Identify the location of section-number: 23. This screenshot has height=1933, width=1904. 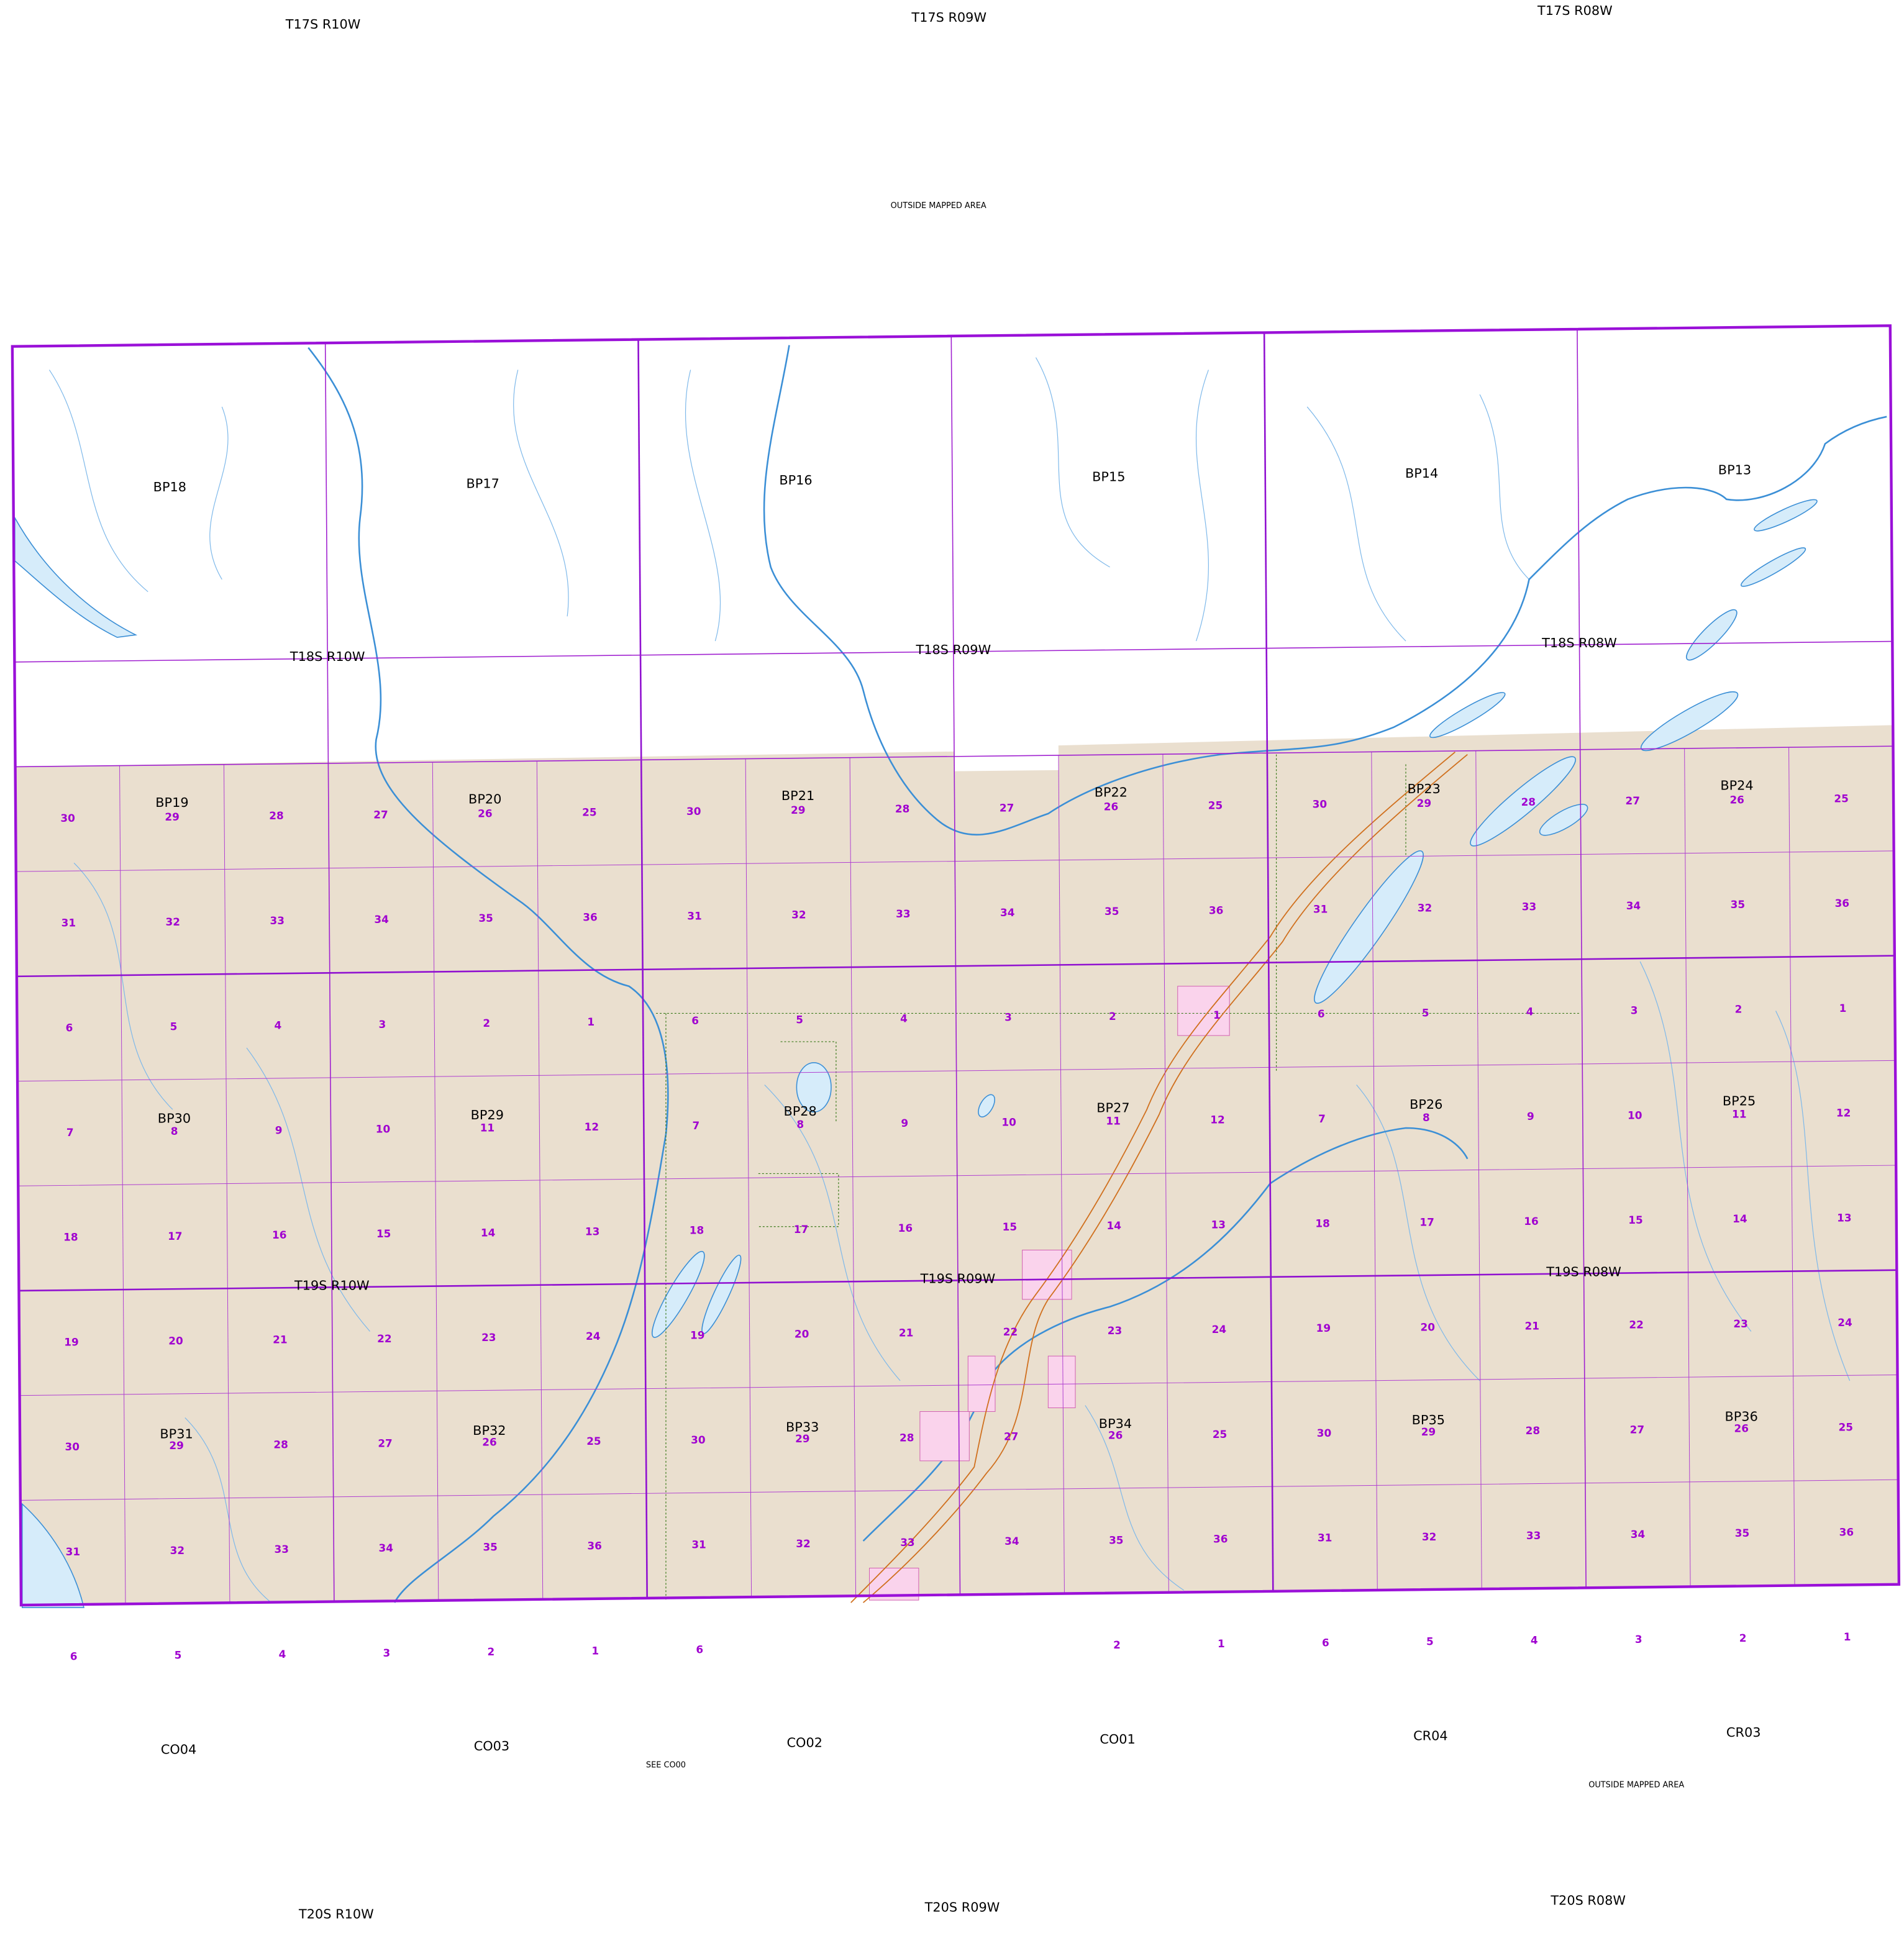
(488, 1337).